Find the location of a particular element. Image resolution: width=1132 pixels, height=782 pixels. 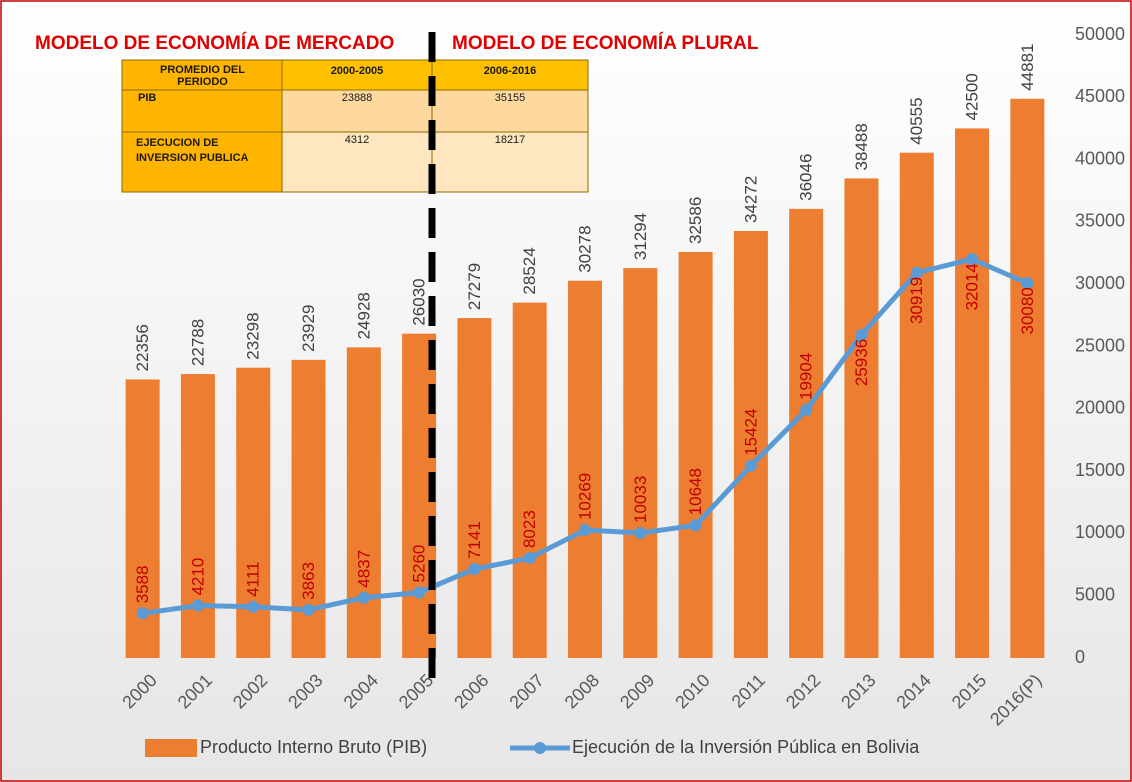

data-label: 42500 is located at coordinates (972, 96).